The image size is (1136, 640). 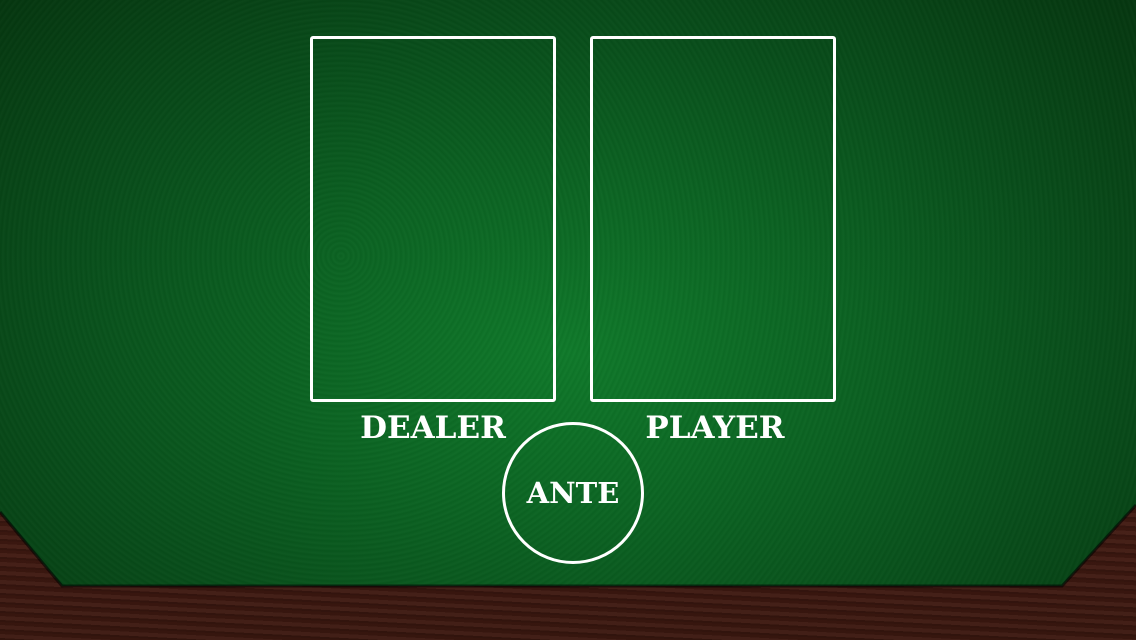 I want to click on player-card-area, so click(x=713, y=219).